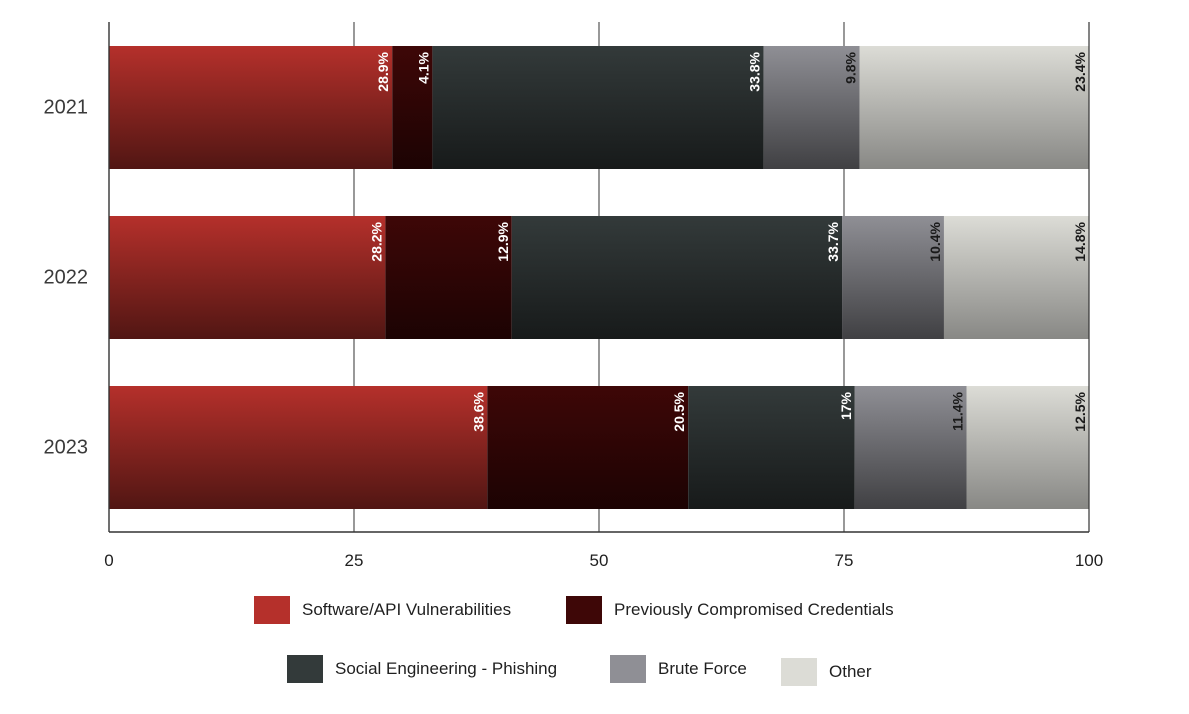 This screenshot has height=714, width=1189. I want to click on category-label: 2023, so click(66, 448).